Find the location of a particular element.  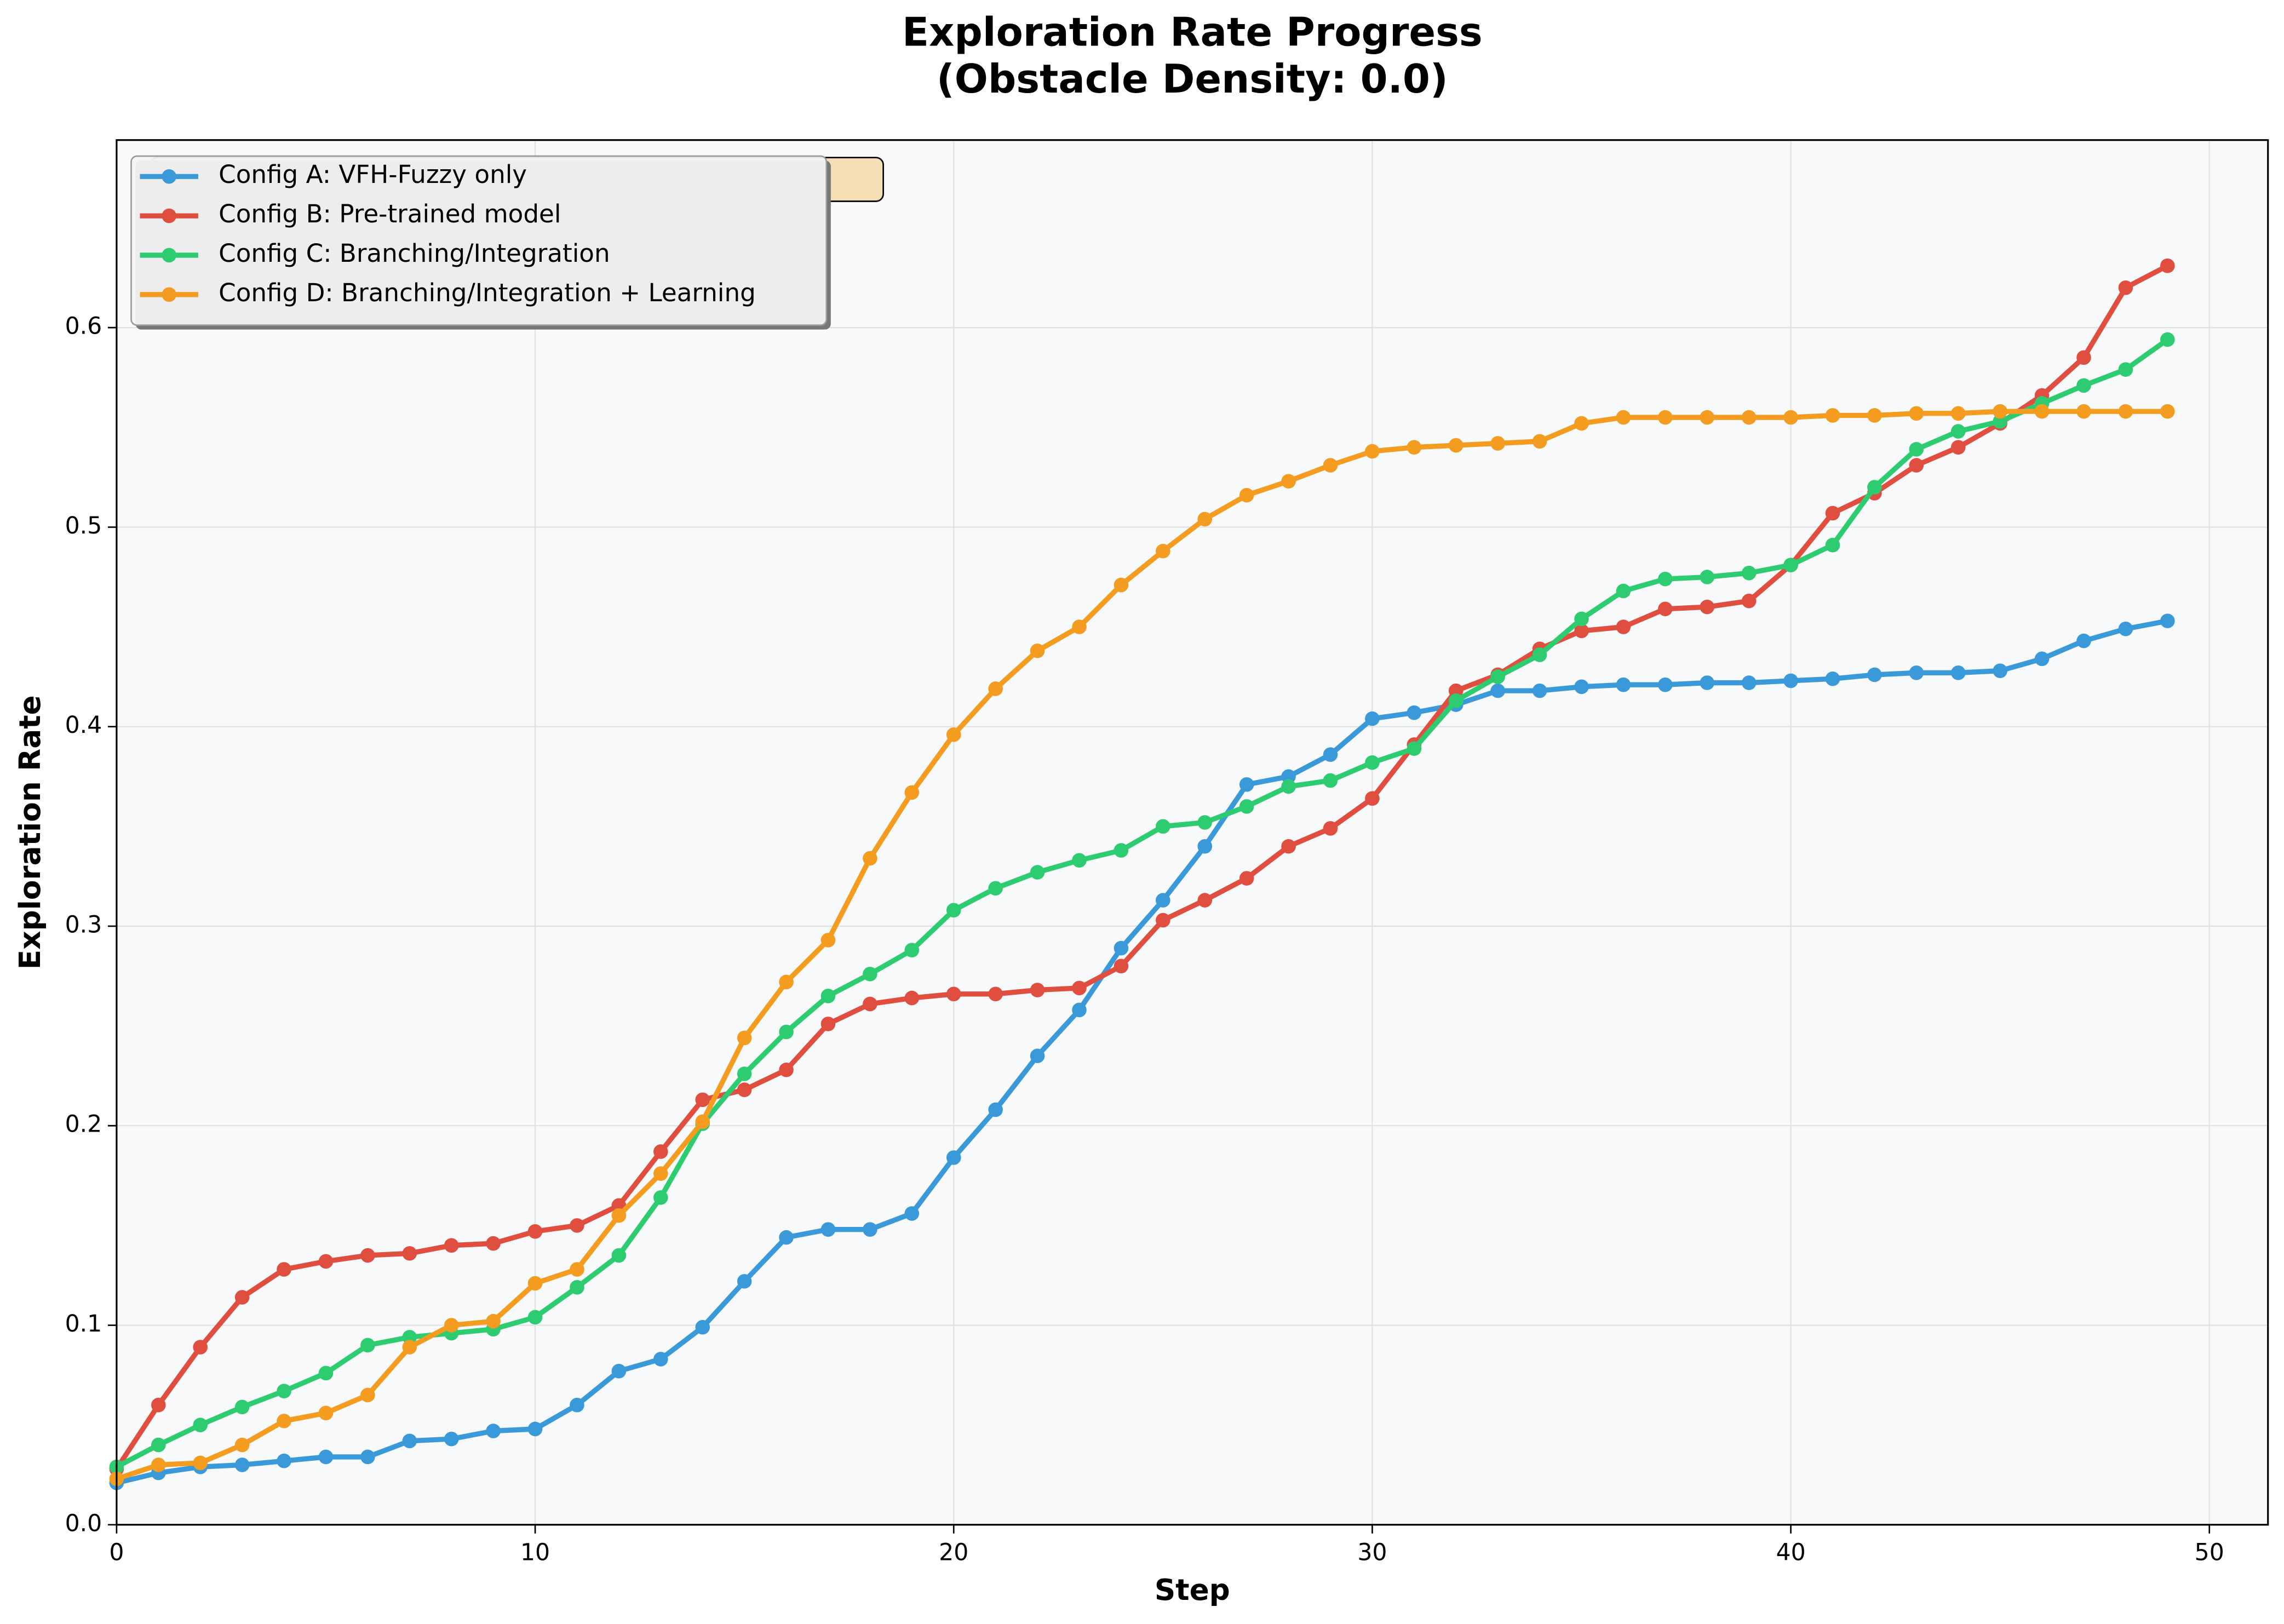

y-tick-label: 0.0 is located at coordinates (83, 1524).